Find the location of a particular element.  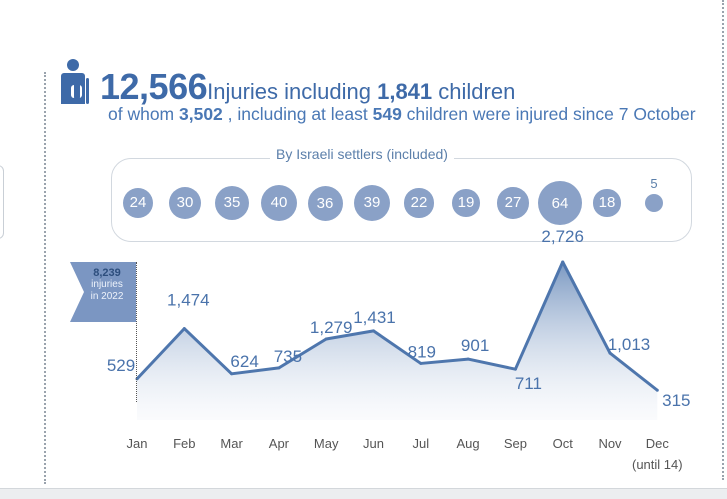

badge-line2: in 2022 is located at coordinates (107, 296).